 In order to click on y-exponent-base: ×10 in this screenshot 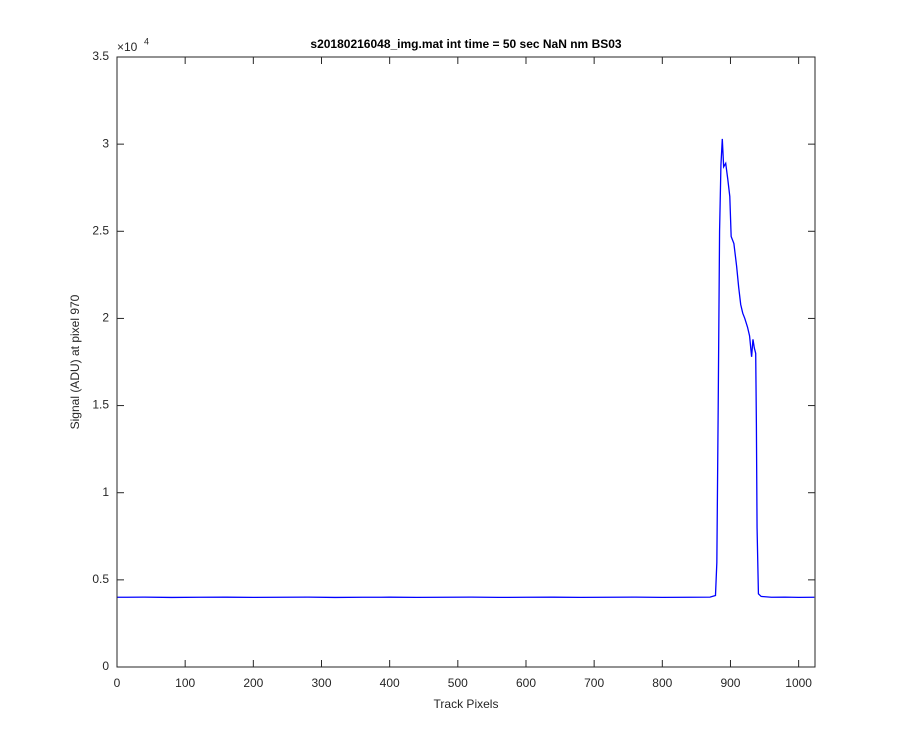, I will do `click(127, 47)`.